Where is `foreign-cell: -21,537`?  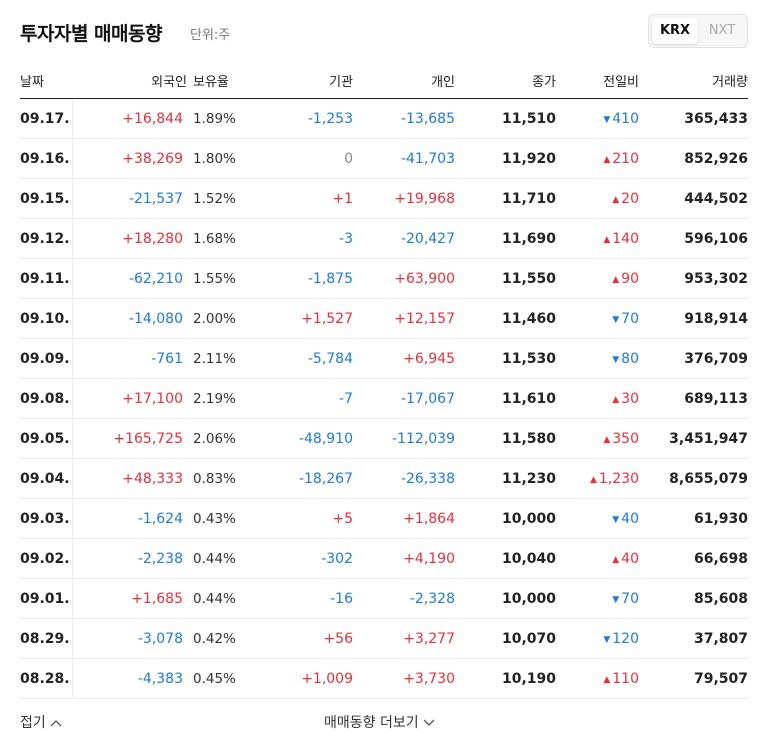 foreign-cell: -21,537 is located at coordinates (129, 198).